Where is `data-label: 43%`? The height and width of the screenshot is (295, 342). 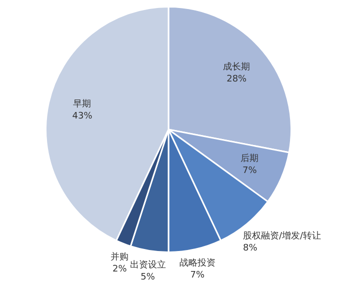 data-label: 43% is located at coordinates (82, 117).